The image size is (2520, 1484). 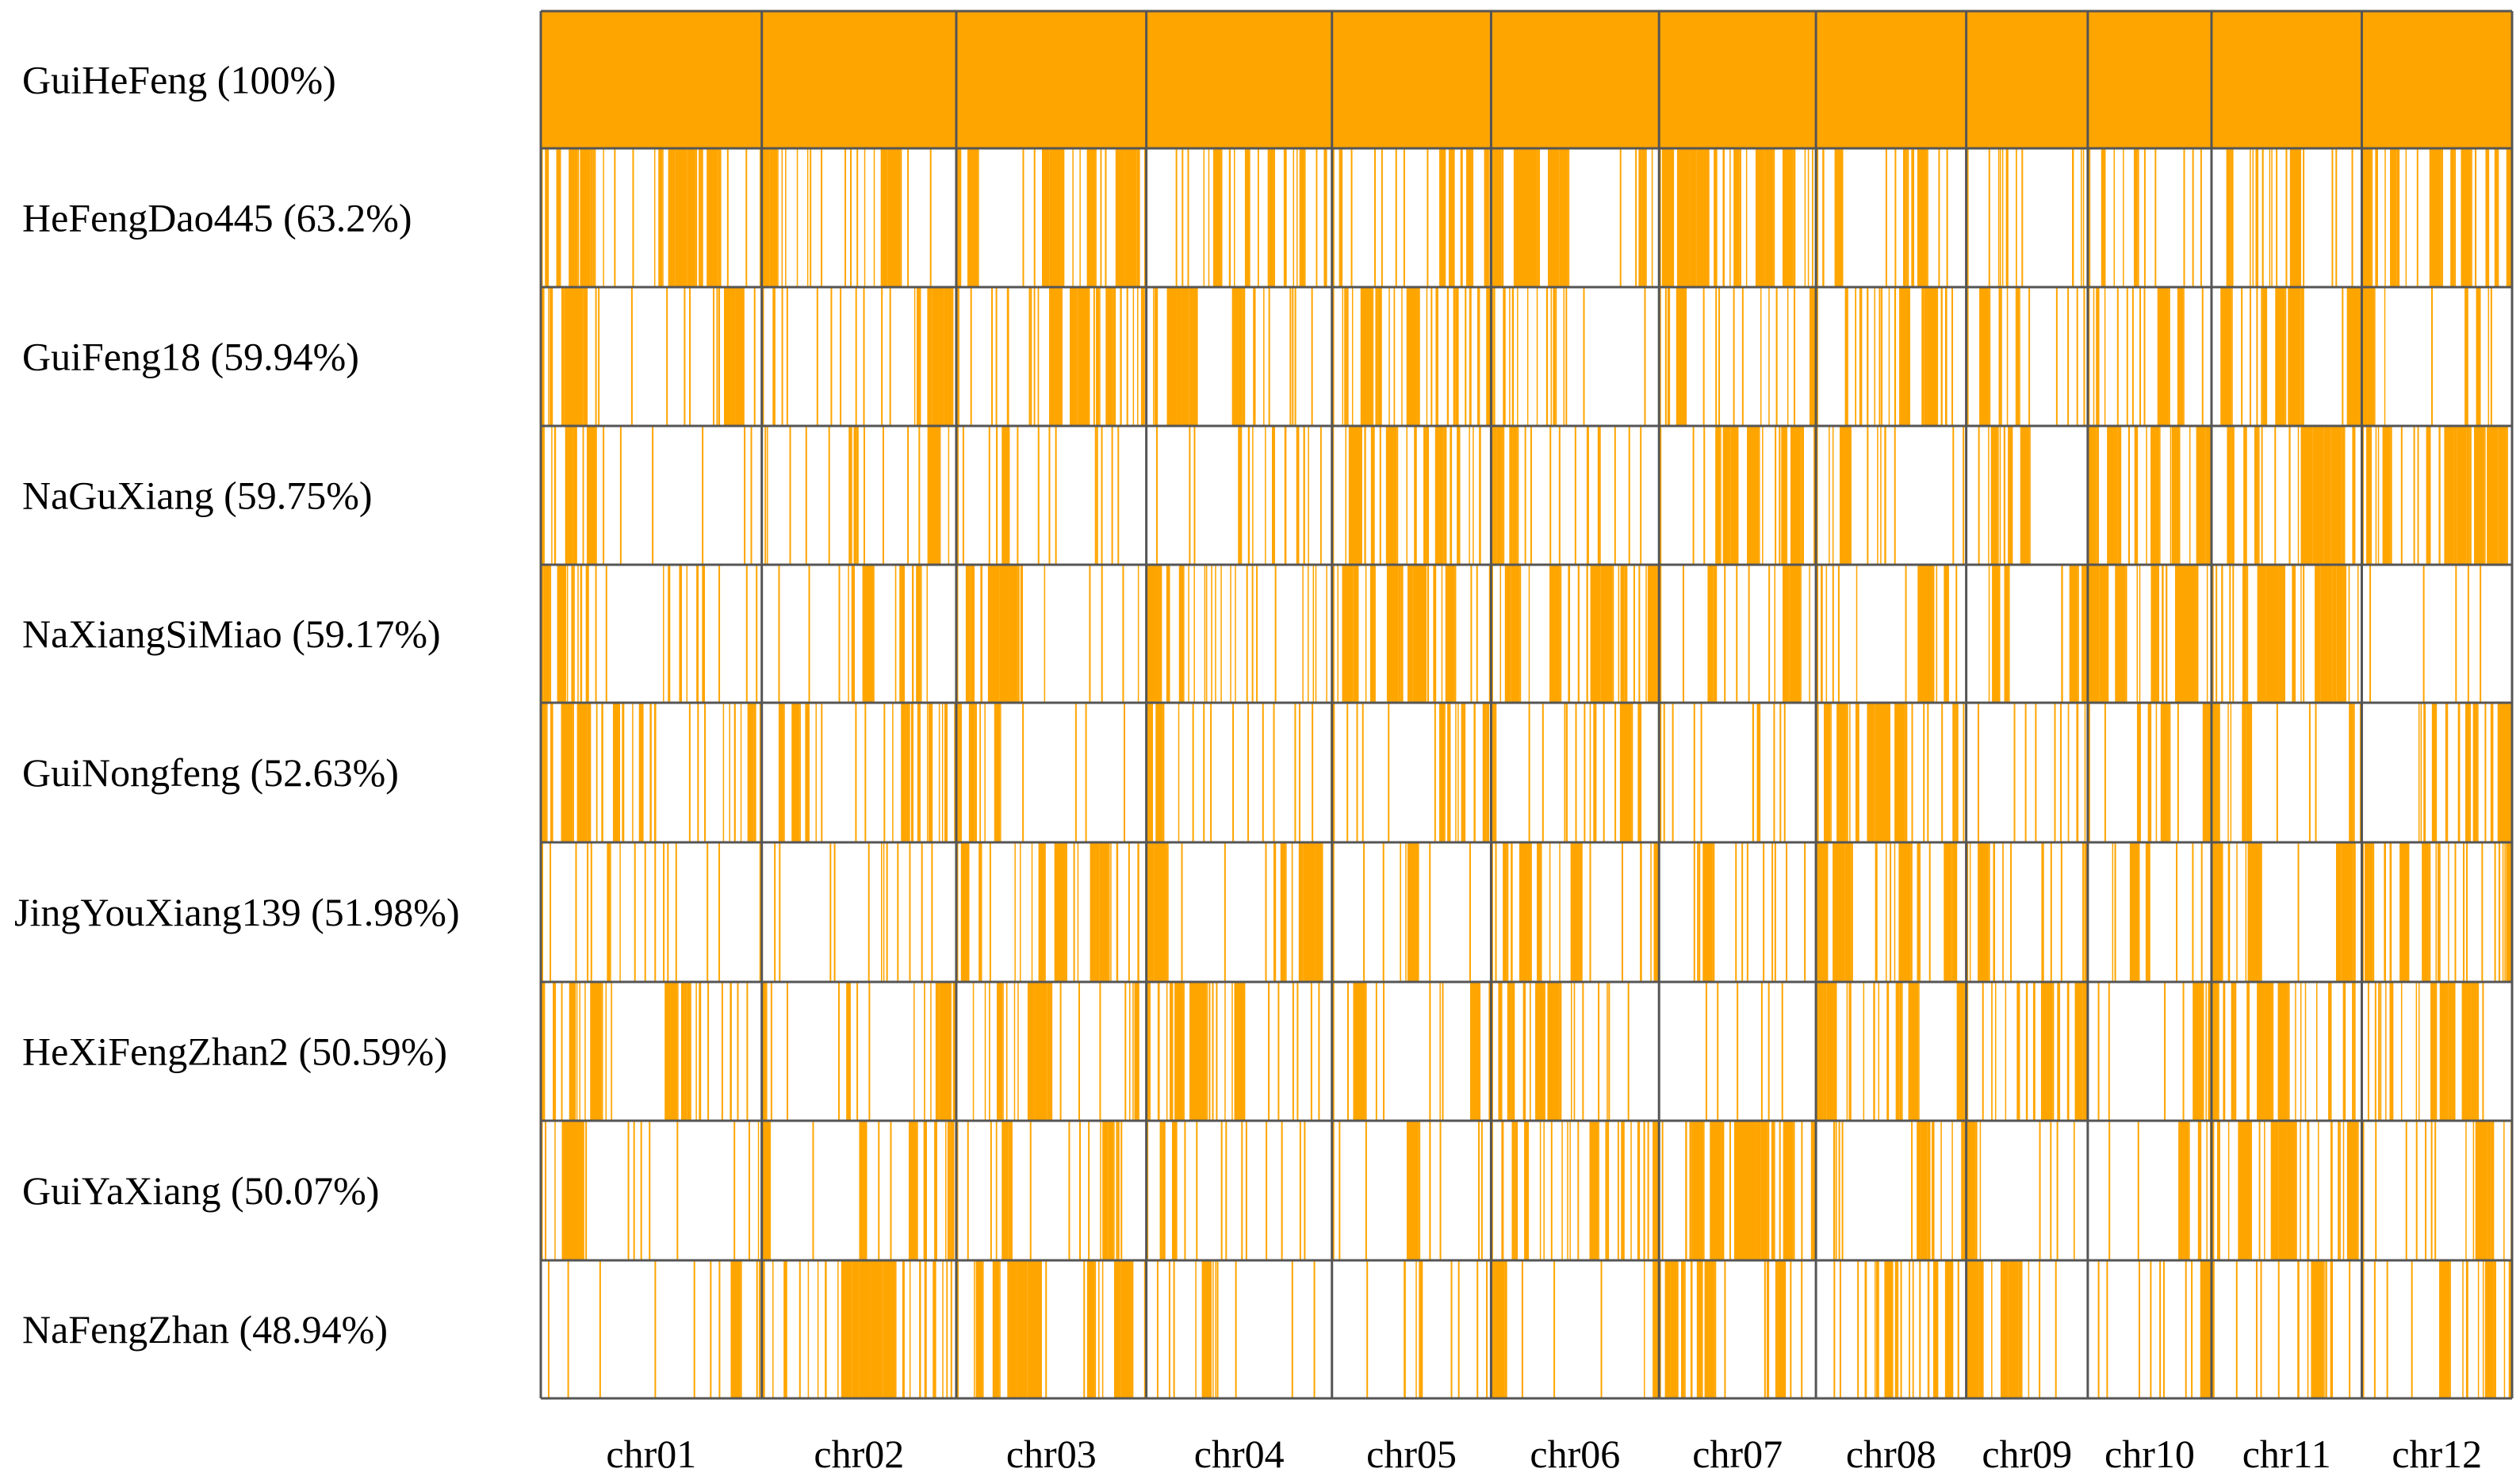 I want to click on cell-NaXiangSiMiao-chr09, so click(x=2027, y=634).